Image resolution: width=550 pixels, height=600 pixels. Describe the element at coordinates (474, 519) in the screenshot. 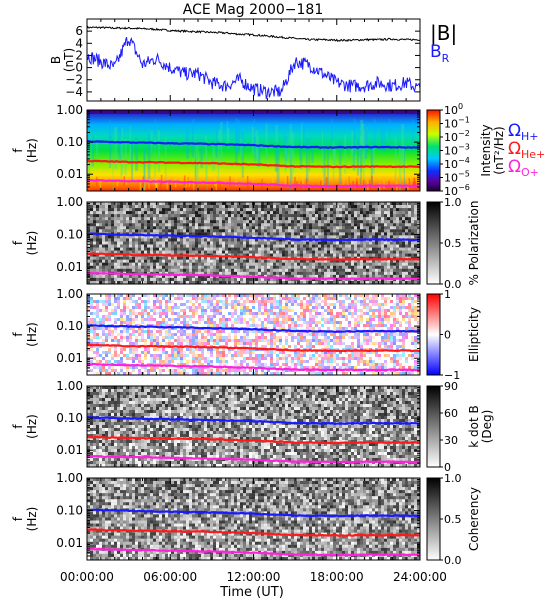

I see `colorbar-label: Coherency` at that location.